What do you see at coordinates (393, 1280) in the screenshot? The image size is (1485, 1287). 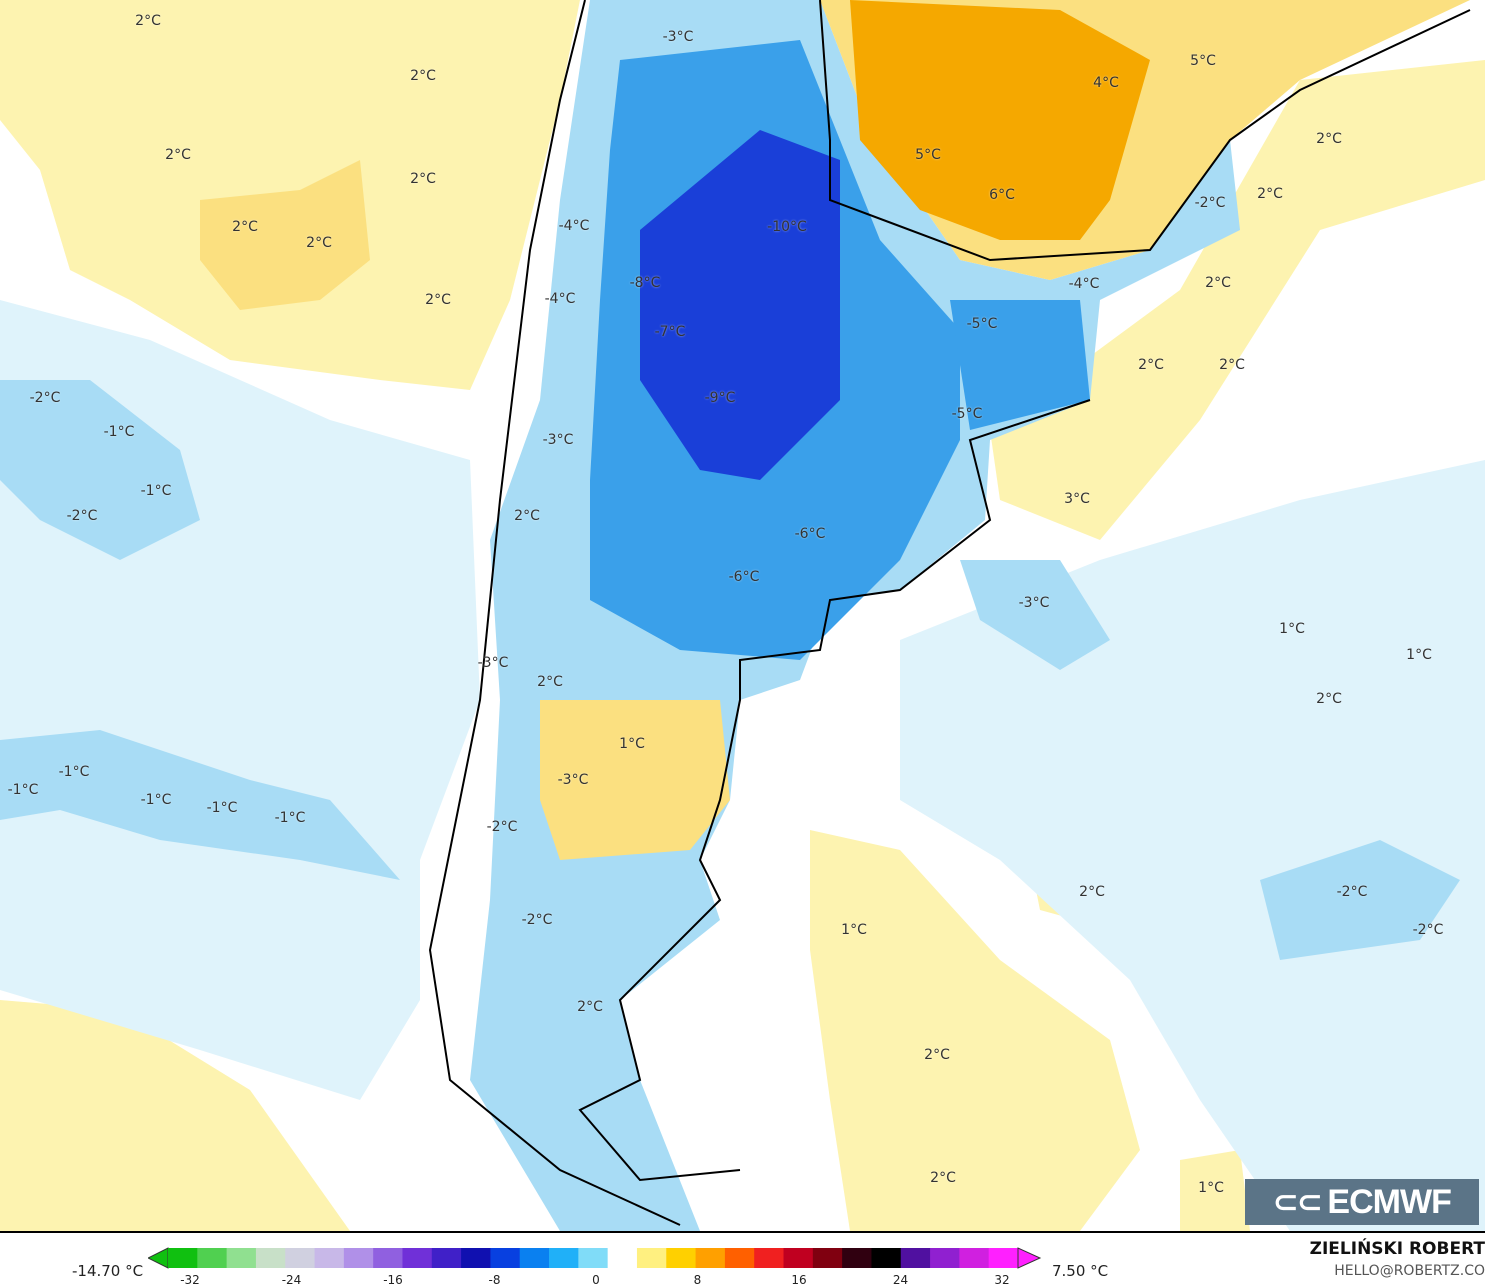 I see `colorbar-tick: -16` at bounding box center [393, 1280].